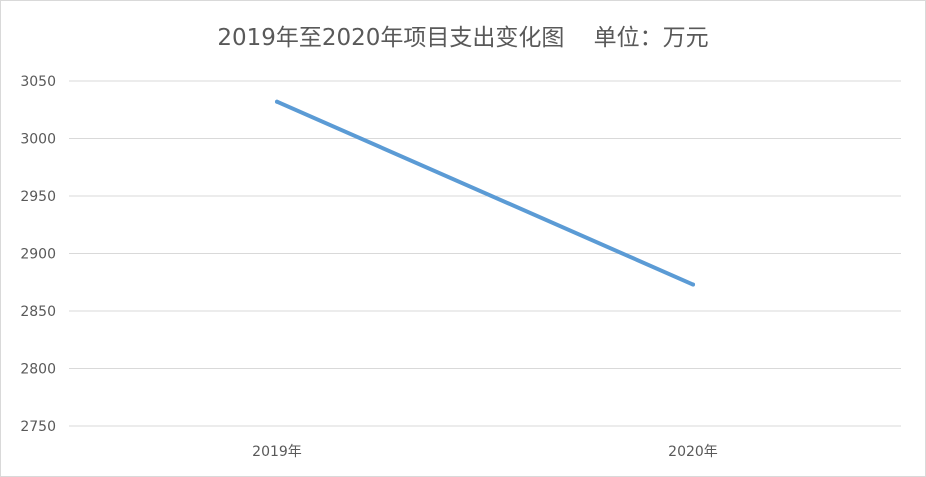 The width and height of the screenshot is (926, 477). I want to click on y-tick-label: 2850, so click(38, 312).